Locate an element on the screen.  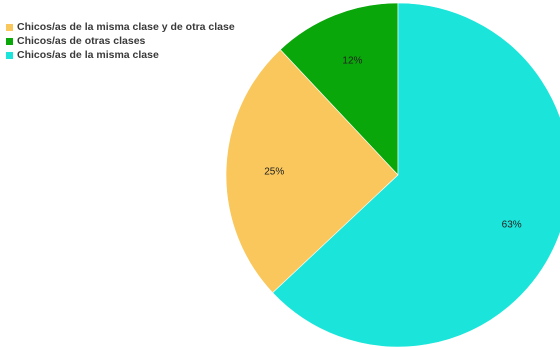
slice-percentage-label: 12% is located at coordinates (352, 60).